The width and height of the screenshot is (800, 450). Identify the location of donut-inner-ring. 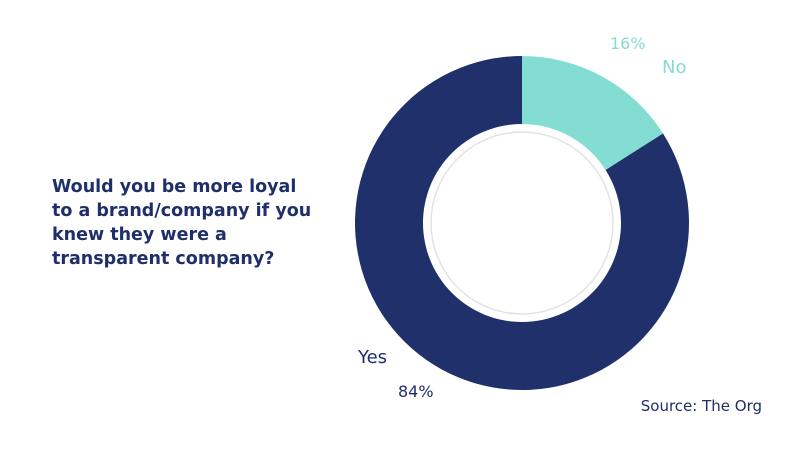
(522, 223).